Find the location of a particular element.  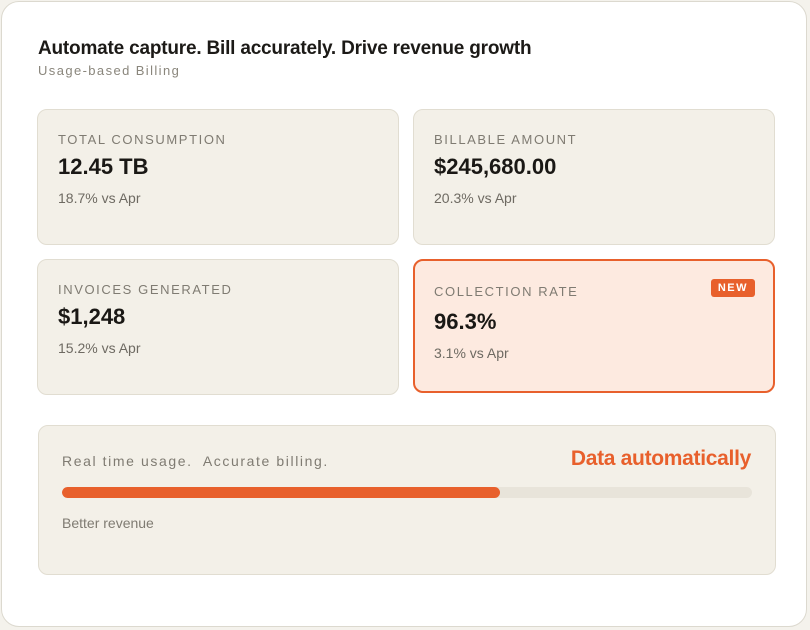

metric-change: 3.1% vs Apr is located at coordinates (471, 353).